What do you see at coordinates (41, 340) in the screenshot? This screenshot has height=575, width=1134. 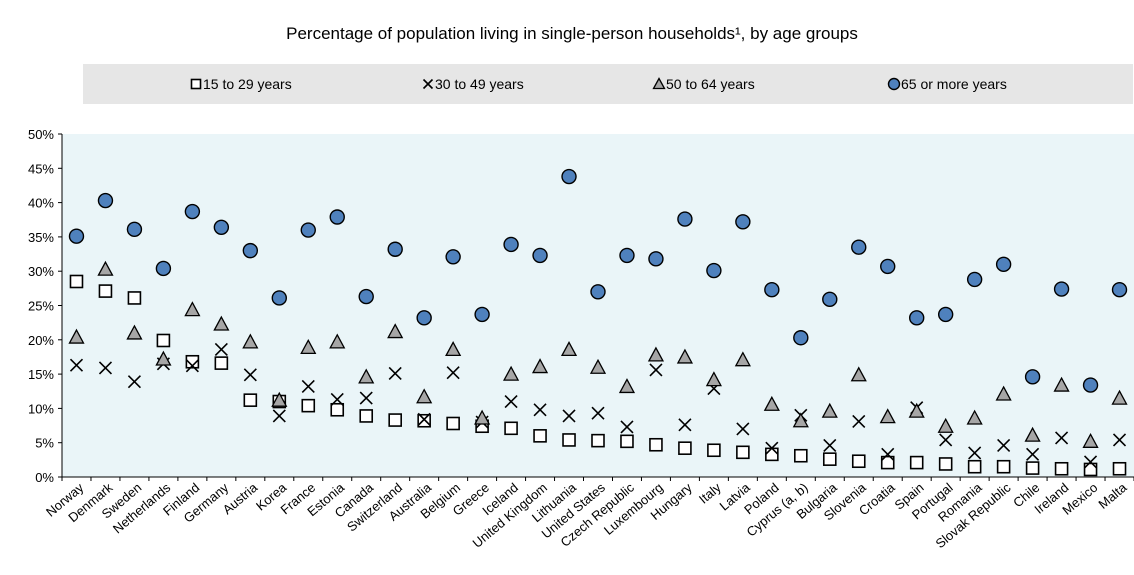 I see `y-tick-label: 20%` at bounding box center [41, 340].